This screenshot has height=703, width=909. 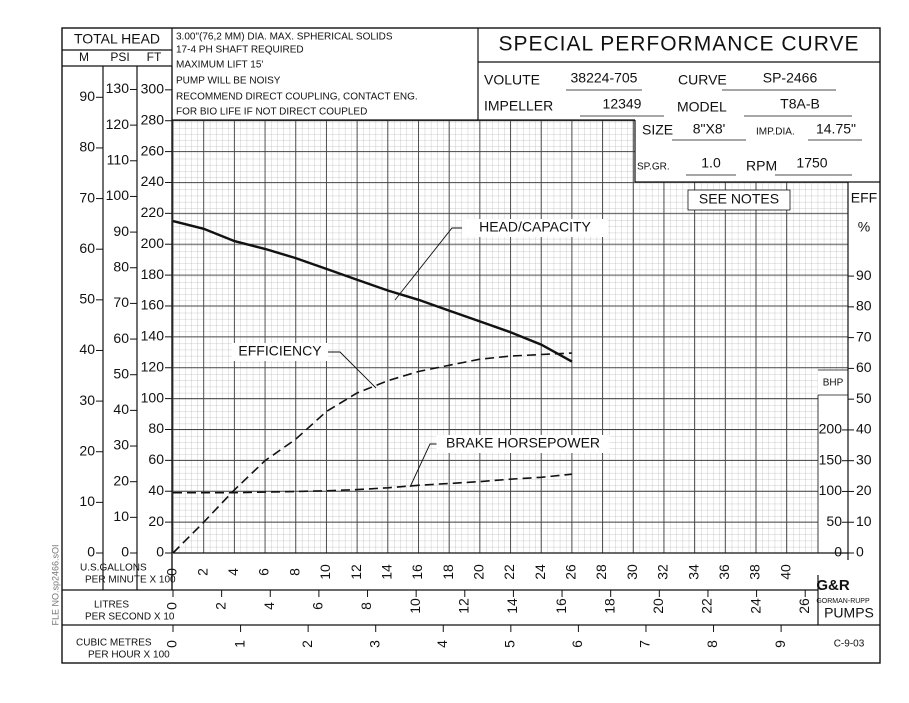 What do you see at coordinates (804, 606) in the screenshot?
I see `x-tick-label: 26` at bounding box center [804, 606].